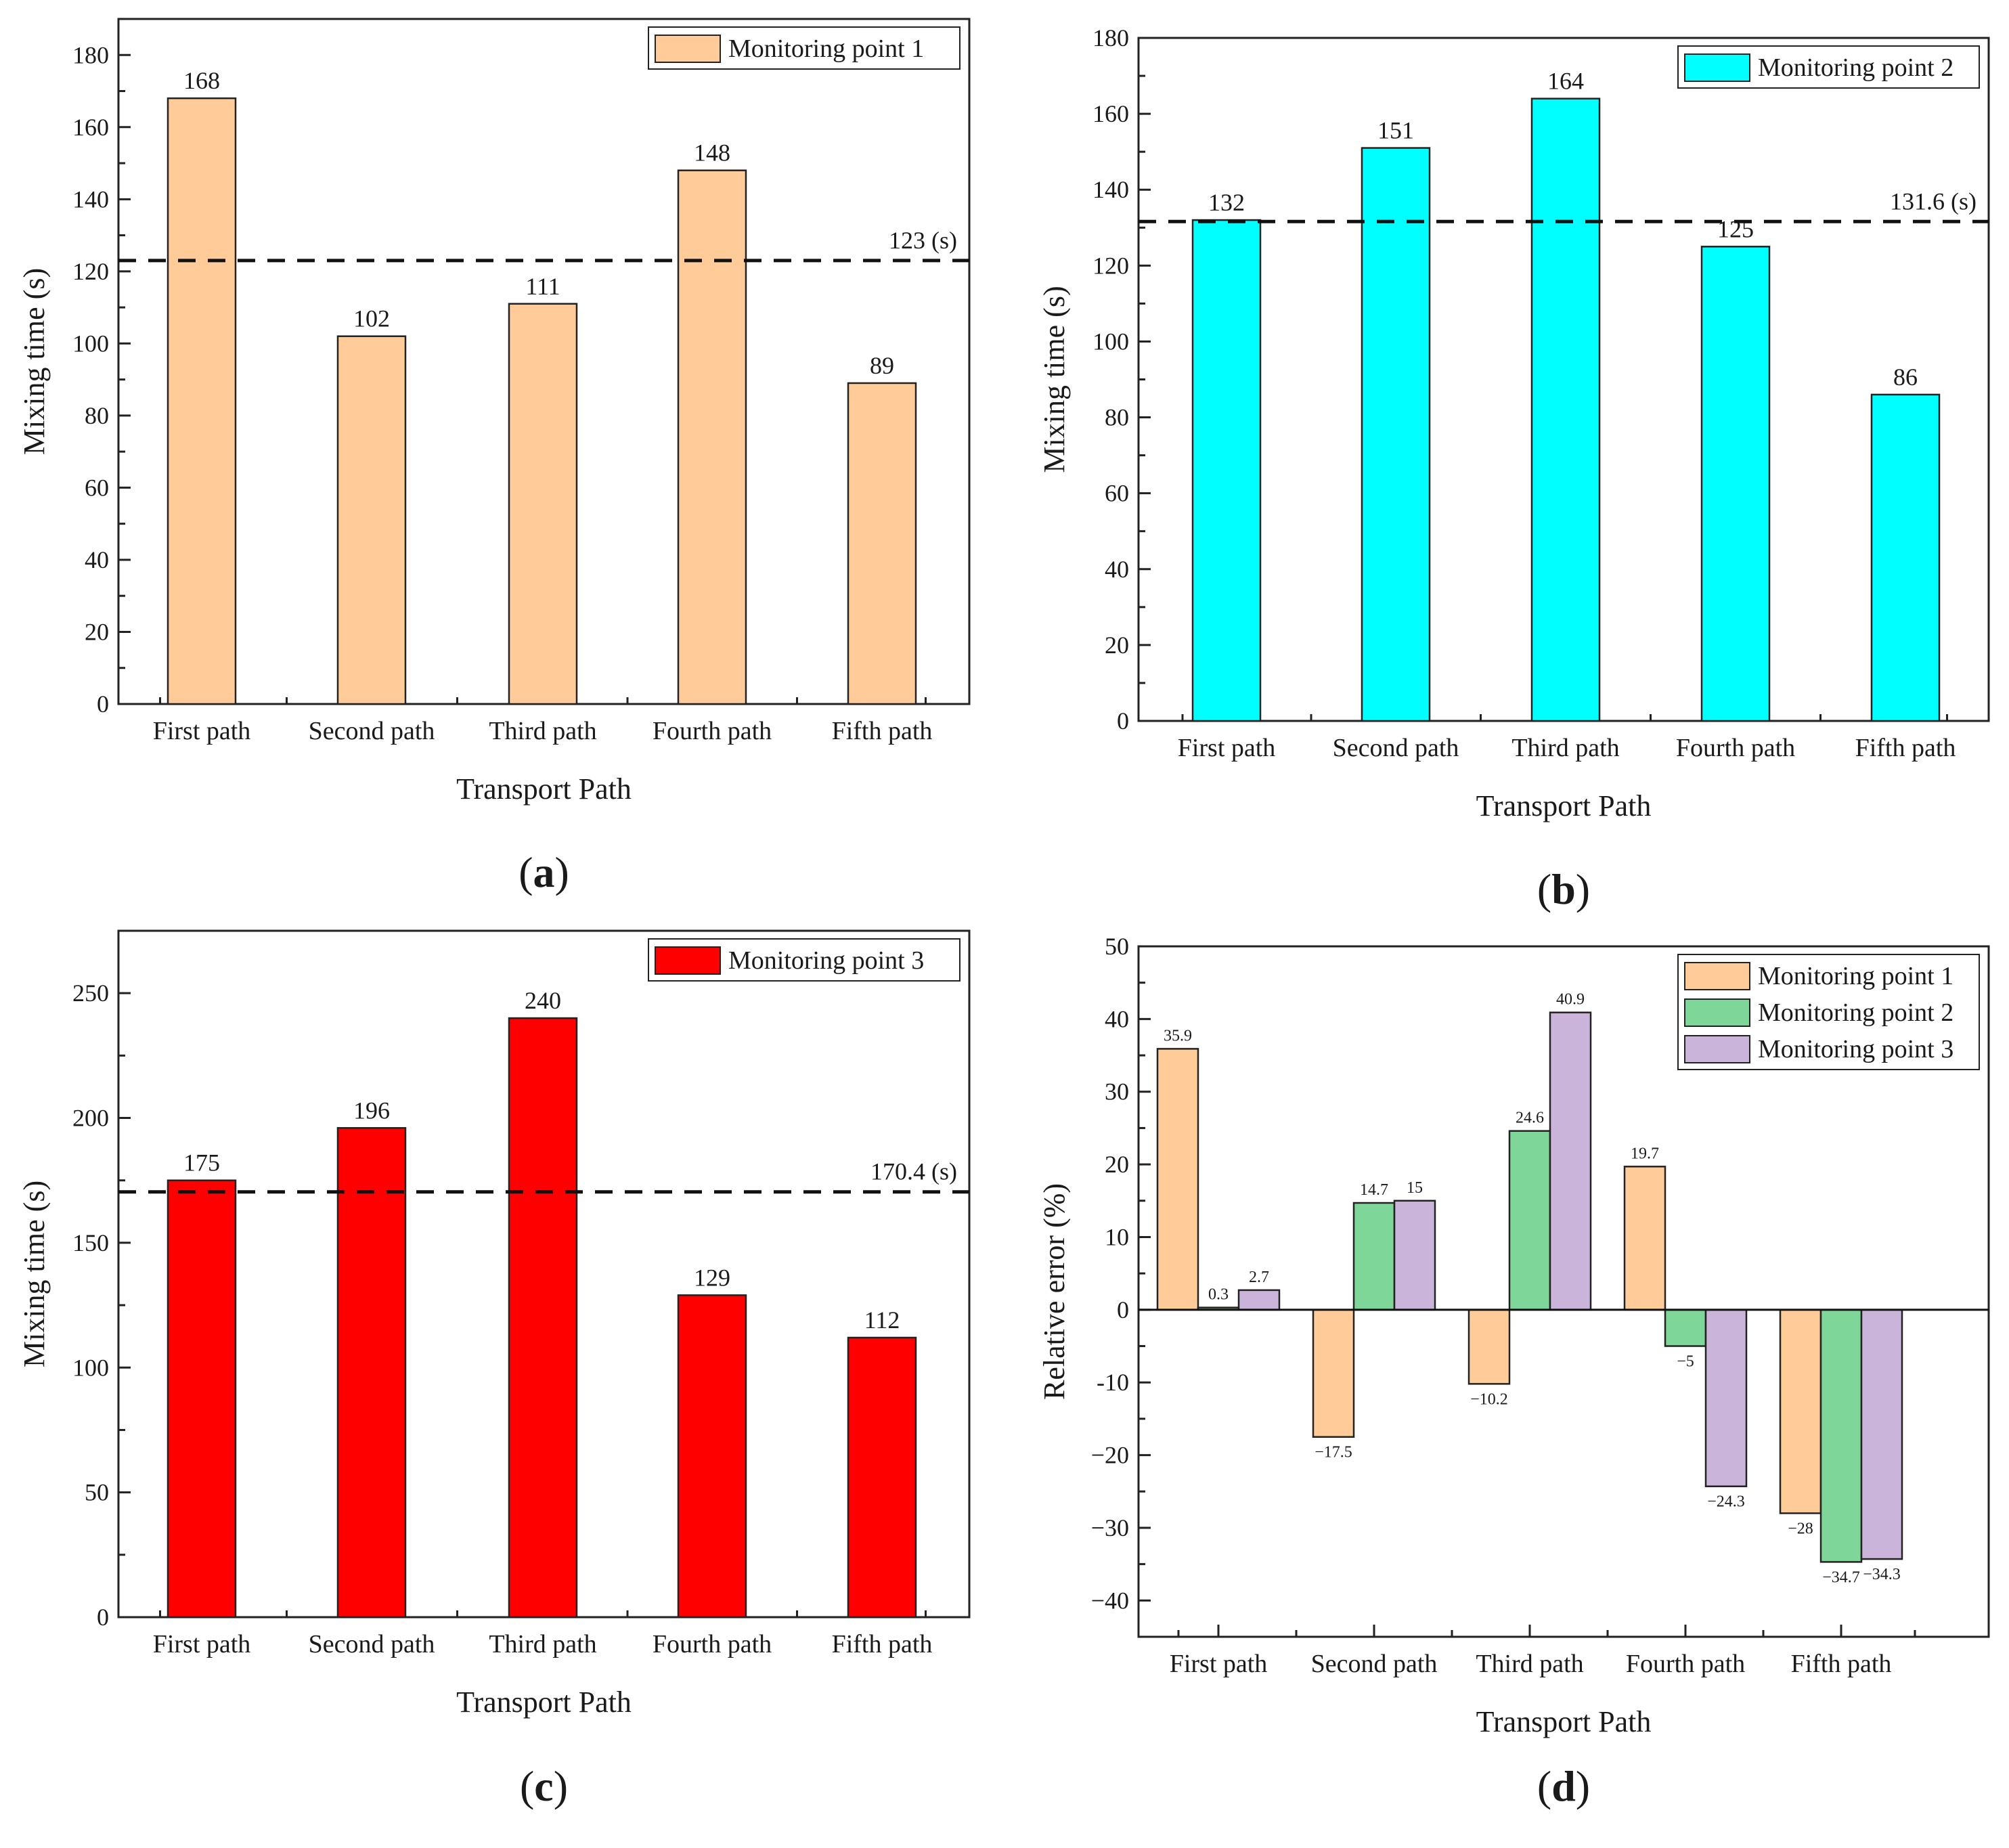 This screenshot has height=1848, width=2009. What do you see at coordinates (1934, 202) in the screenshot?
I see `reference-line-label: 131.6 (s)` at bounding box center [1934, 202].